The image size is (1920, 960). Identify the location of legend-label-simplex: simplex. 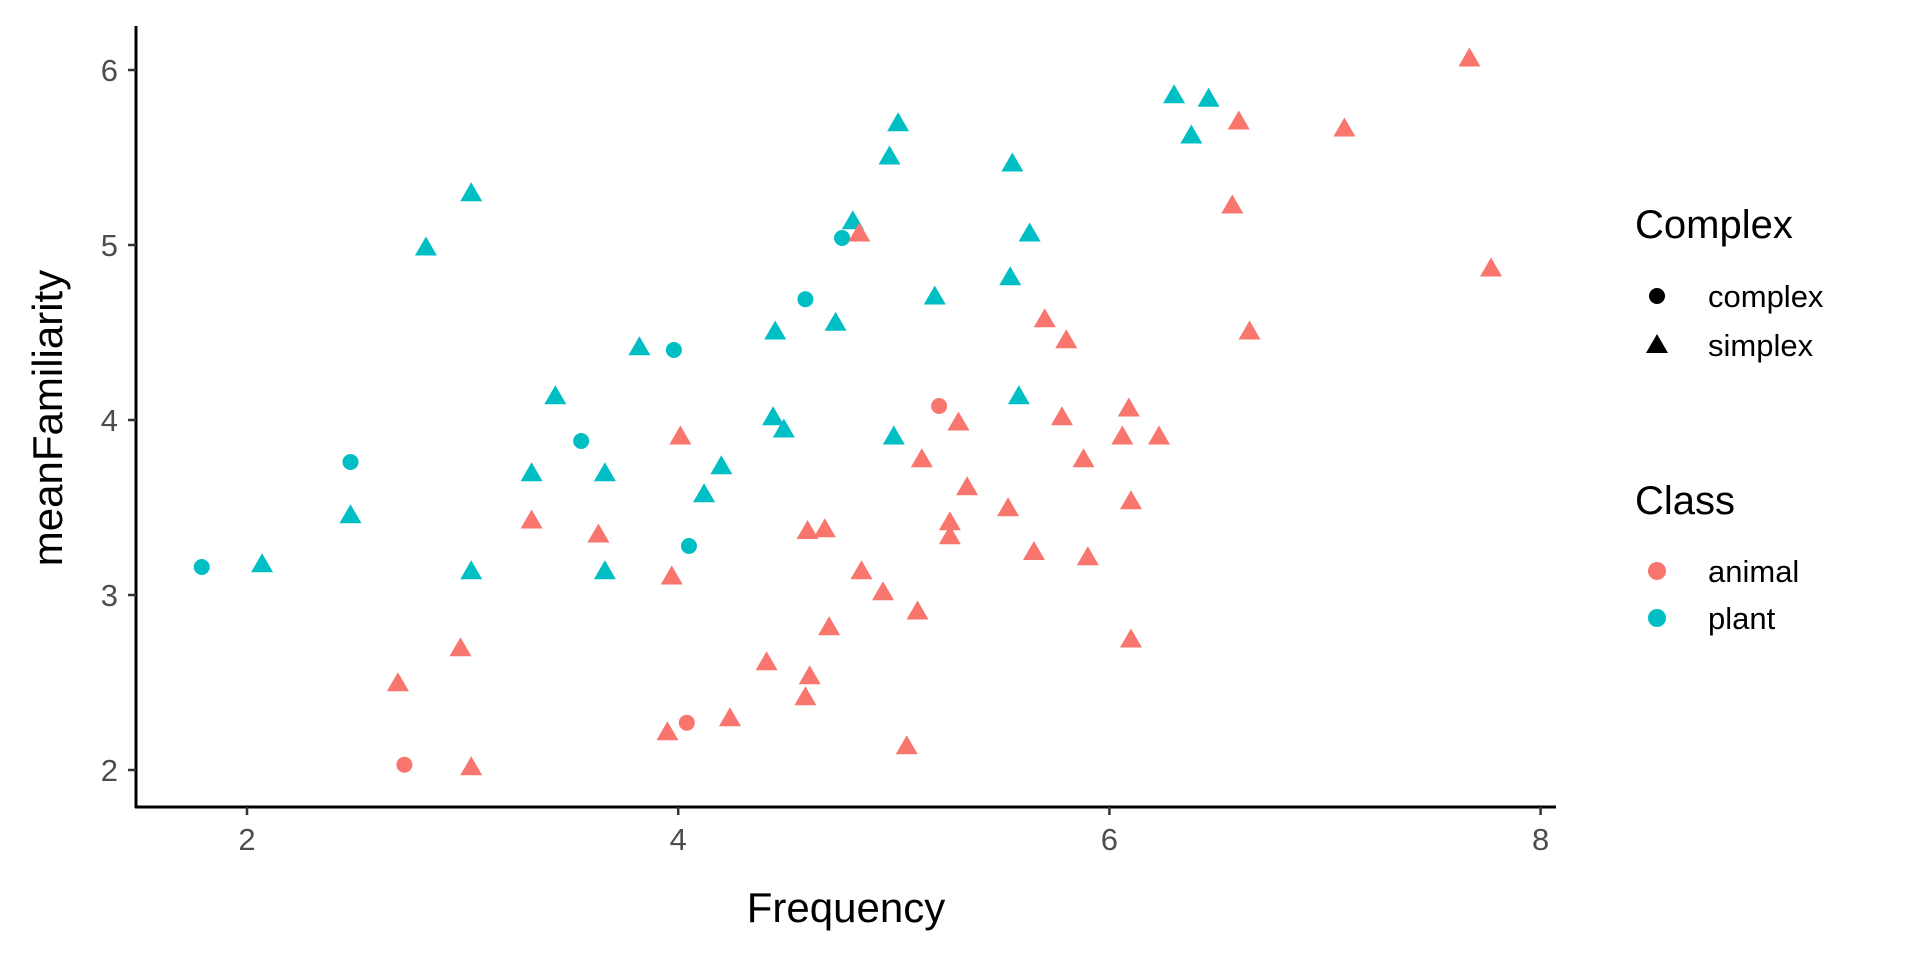
(1761, 345).